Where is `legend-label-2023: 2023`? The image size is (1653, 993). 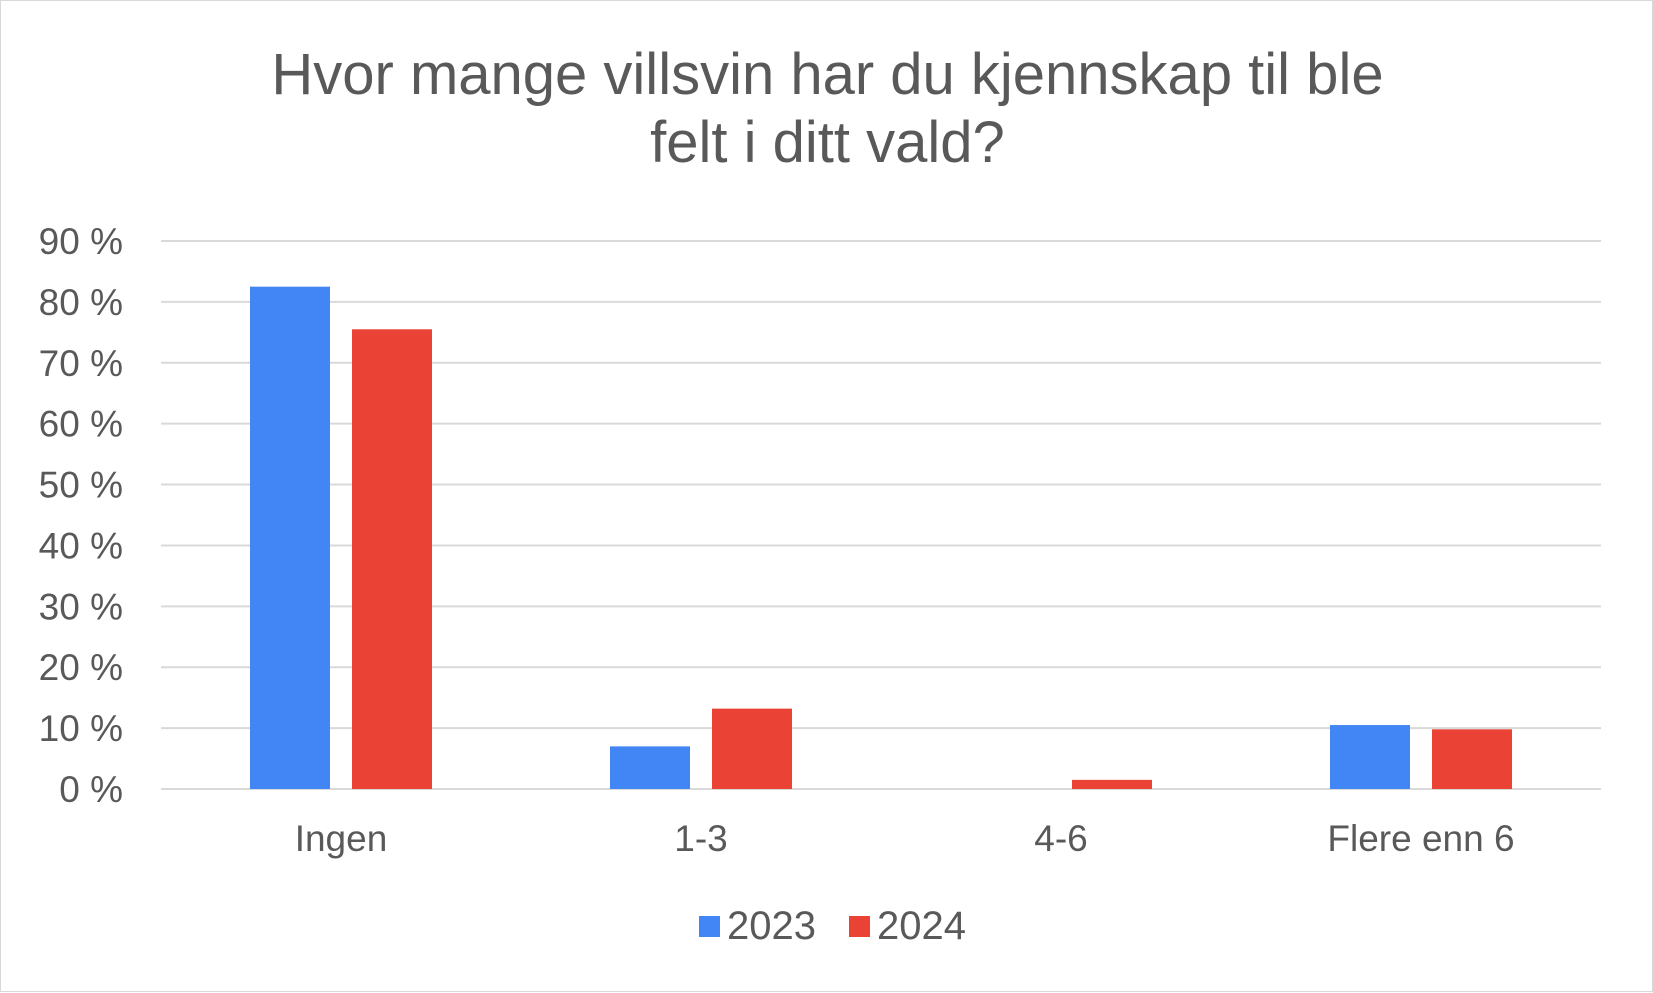 legend-label-2023: 2023 is located at coordinates (771, 926).